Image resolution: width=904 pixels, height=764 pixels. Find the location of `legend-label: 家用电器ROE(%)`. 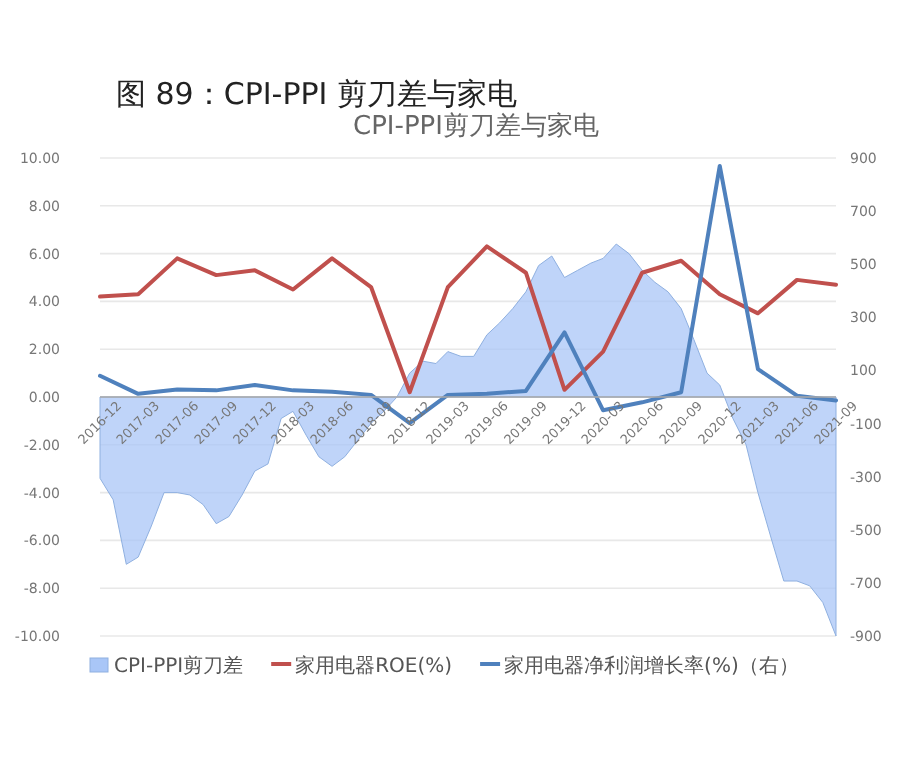

legend-label: 家用电器ROE(%) is located at coordinates (374, 666).